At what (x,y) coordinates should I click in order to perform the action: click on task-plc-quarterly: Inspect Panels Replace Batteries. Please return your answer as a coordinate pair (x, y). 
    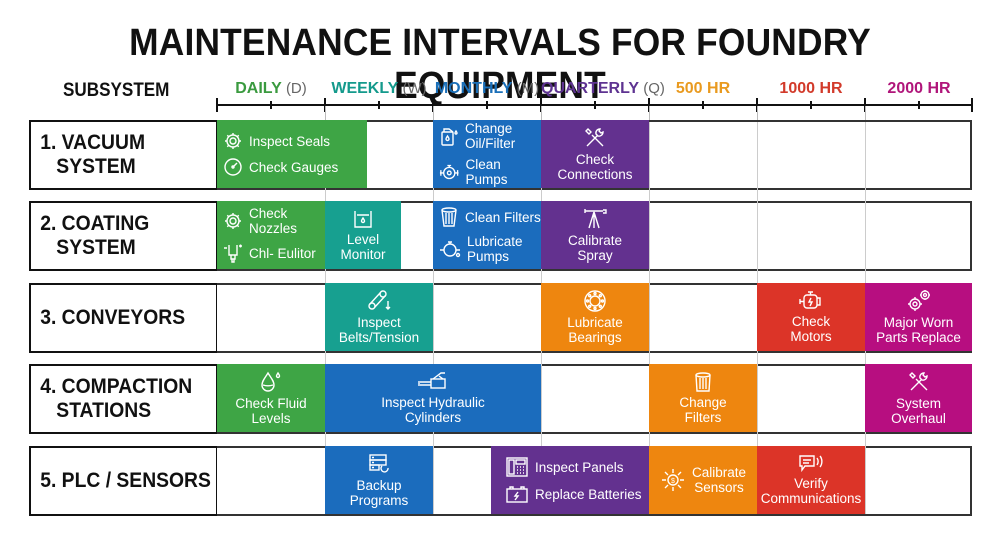
    Looking at the image, I should click on (570, 480).